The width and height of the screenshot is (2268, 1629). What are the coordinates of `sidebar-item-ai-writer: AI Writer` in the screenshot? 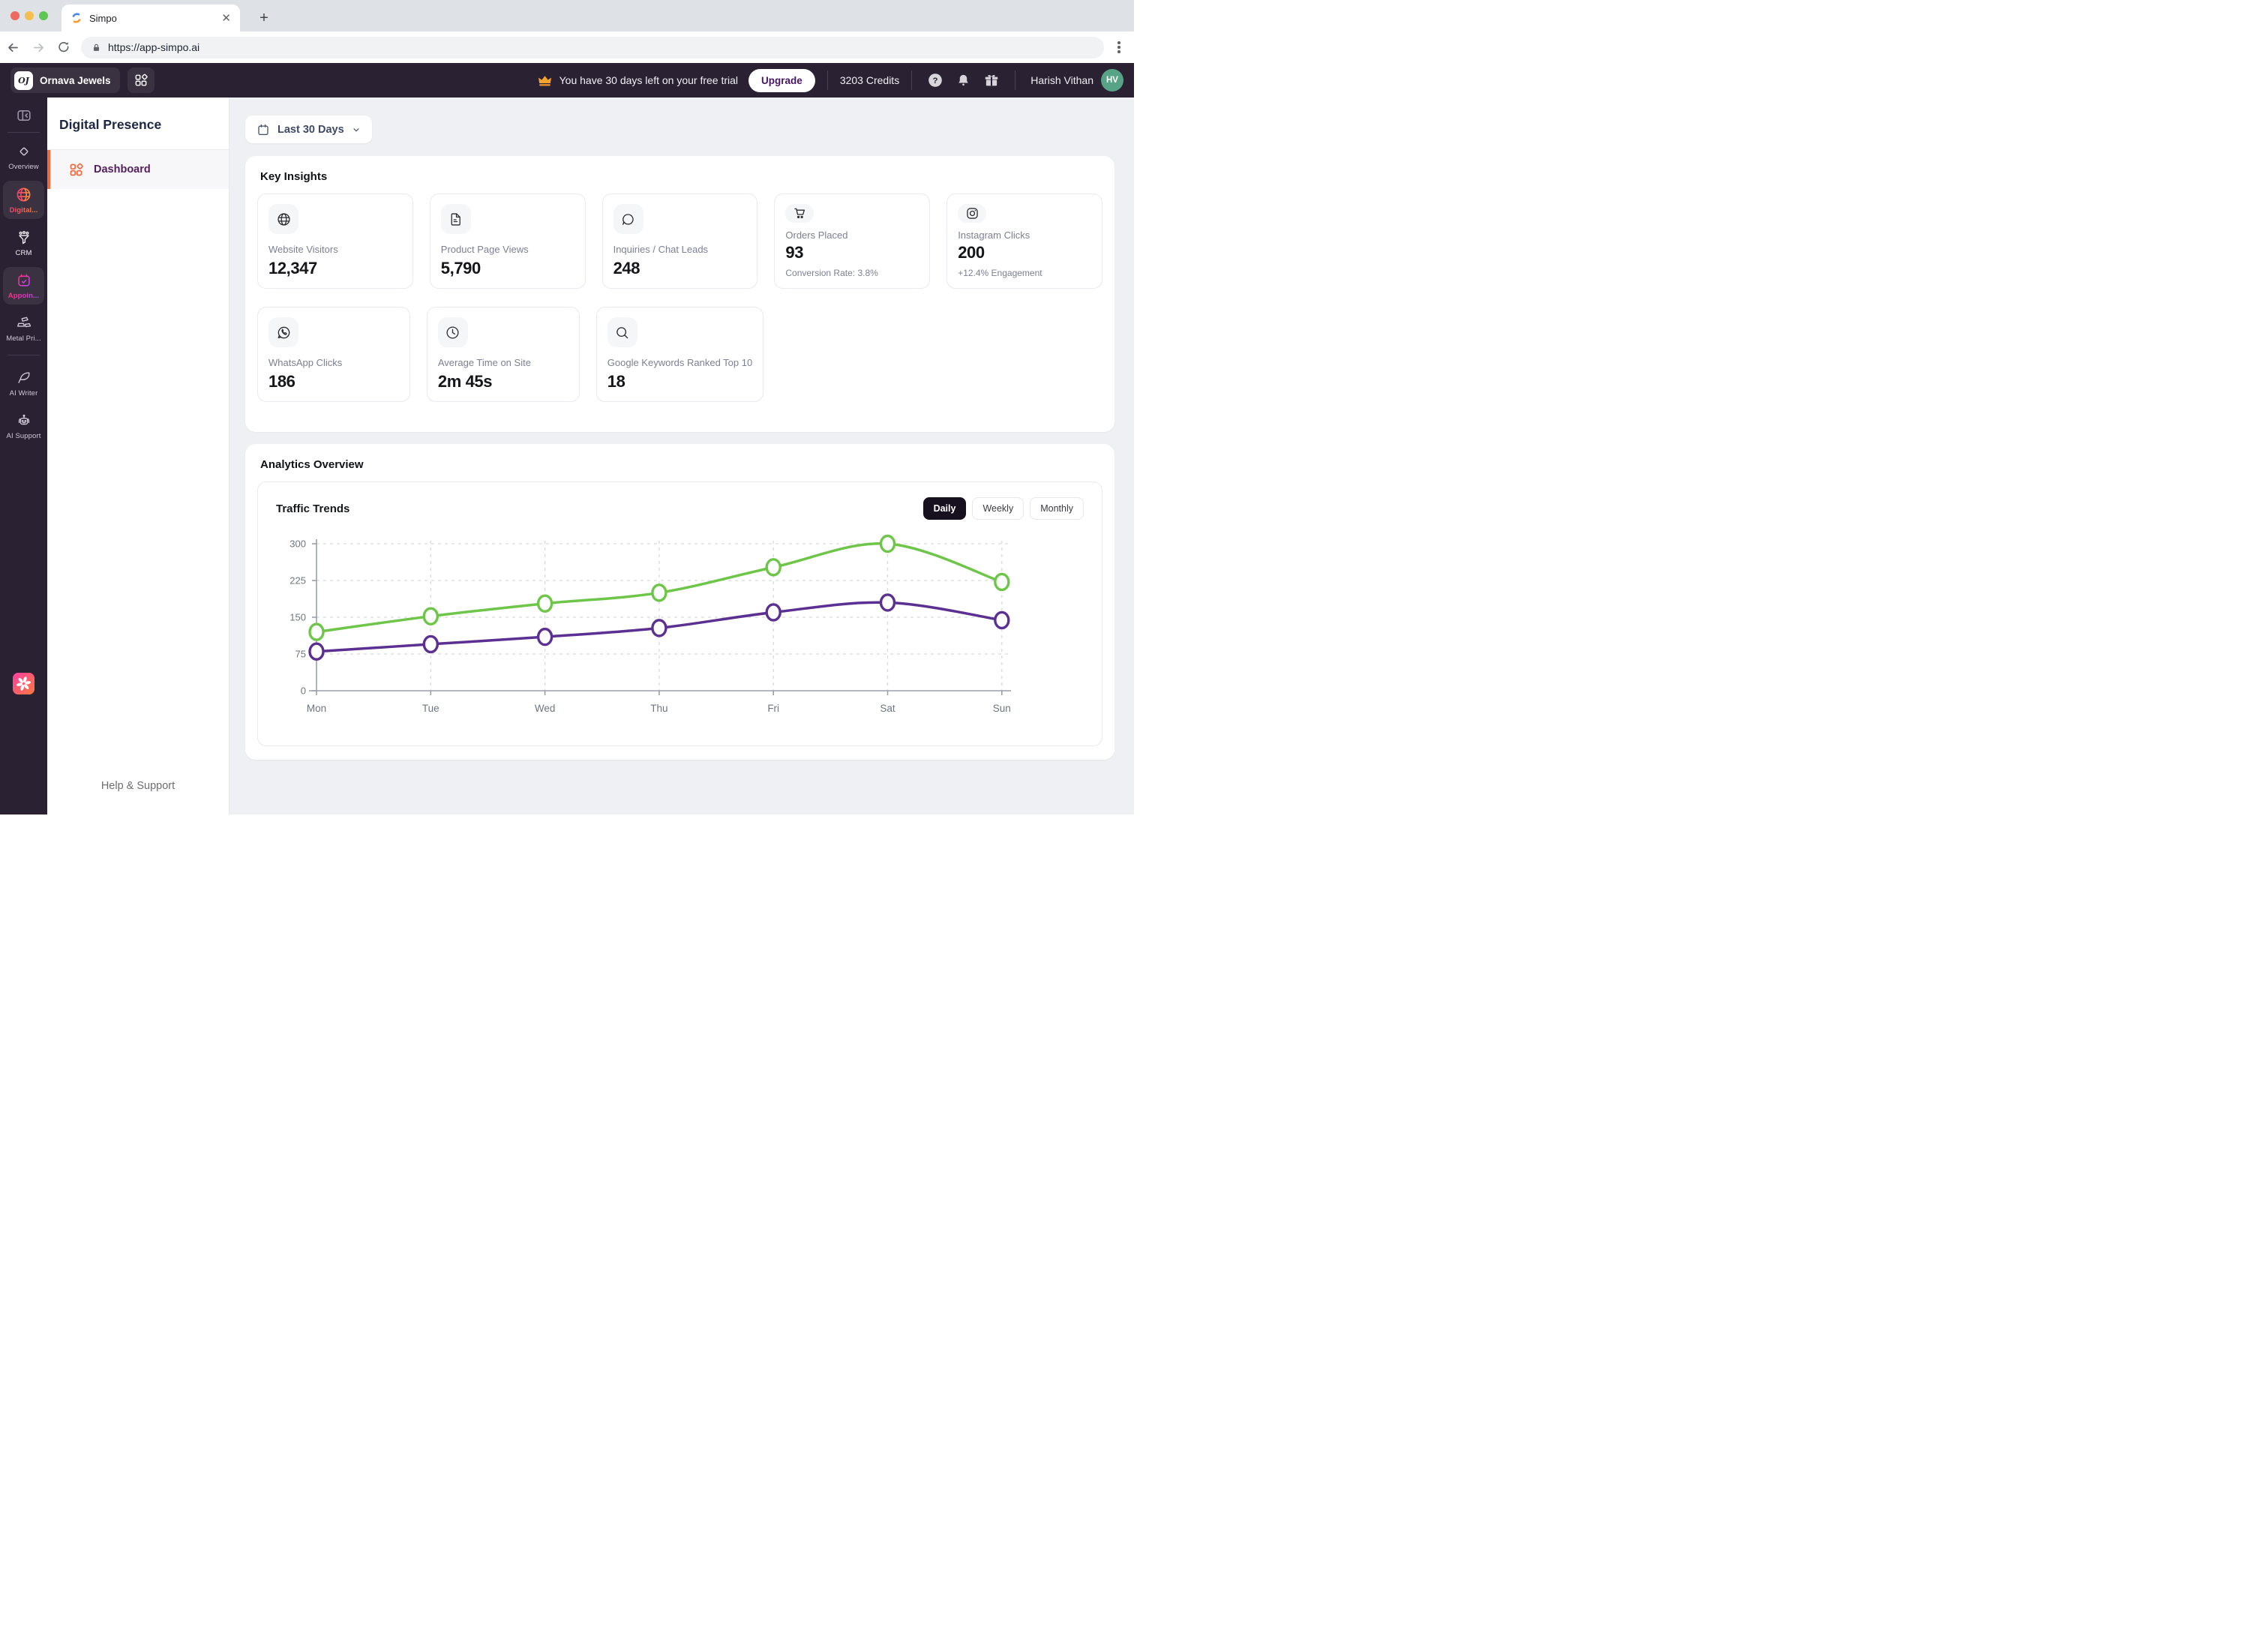 It's located at (23, 383).